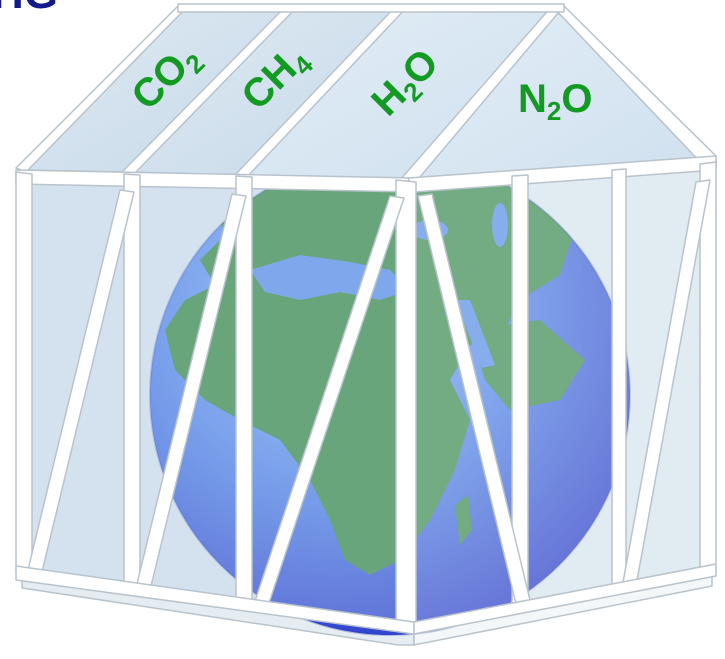 The width and height of the screenshot is (725, 659). What do you see at coordinates (29, 9) in the screenshot?
I see `corner-heading: HG` at bounding box center [29, 9].